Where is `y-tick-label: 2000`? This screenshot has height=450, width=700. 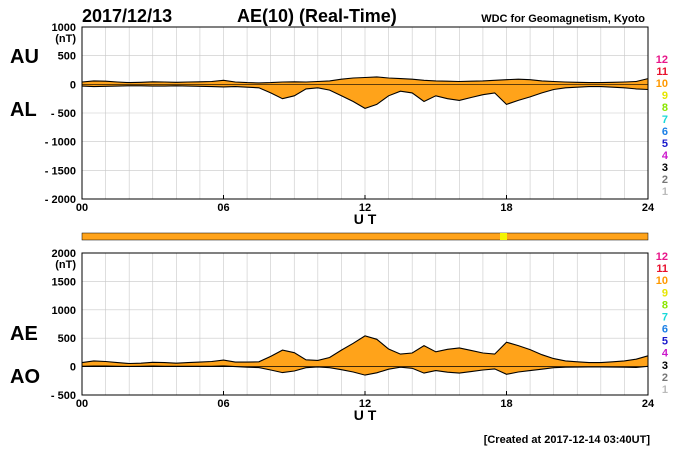
y-tick-label: 2000 is located at coordinates (64, 254).